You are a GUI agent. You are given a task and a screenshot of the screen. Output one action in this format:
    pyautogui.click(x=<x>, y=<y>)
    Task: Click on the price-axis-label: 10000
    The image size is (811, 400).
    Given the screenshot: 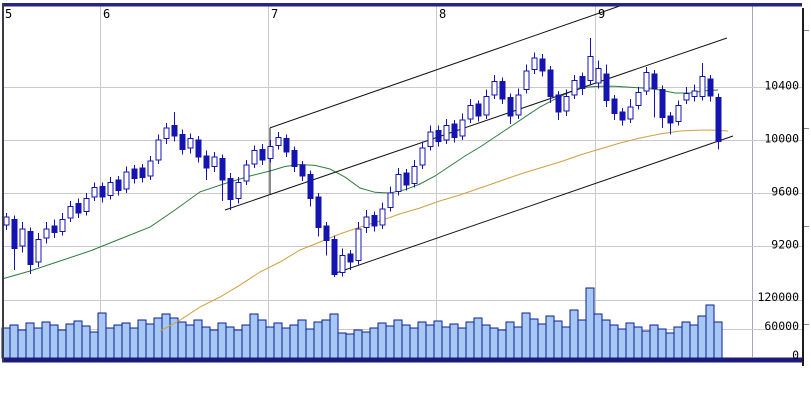 What is the action you would take?
    pyautogui.click(x=781, y=139)
    